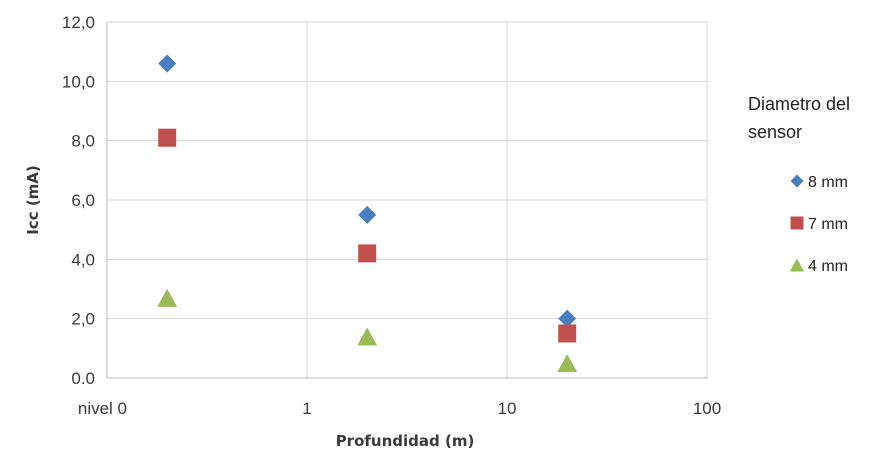 The image size is (887, 455). What do you see at coordinates (83, 200) in the screenshot?
I see `y-tick-label: 6,0` at bounding box center [83, 200].